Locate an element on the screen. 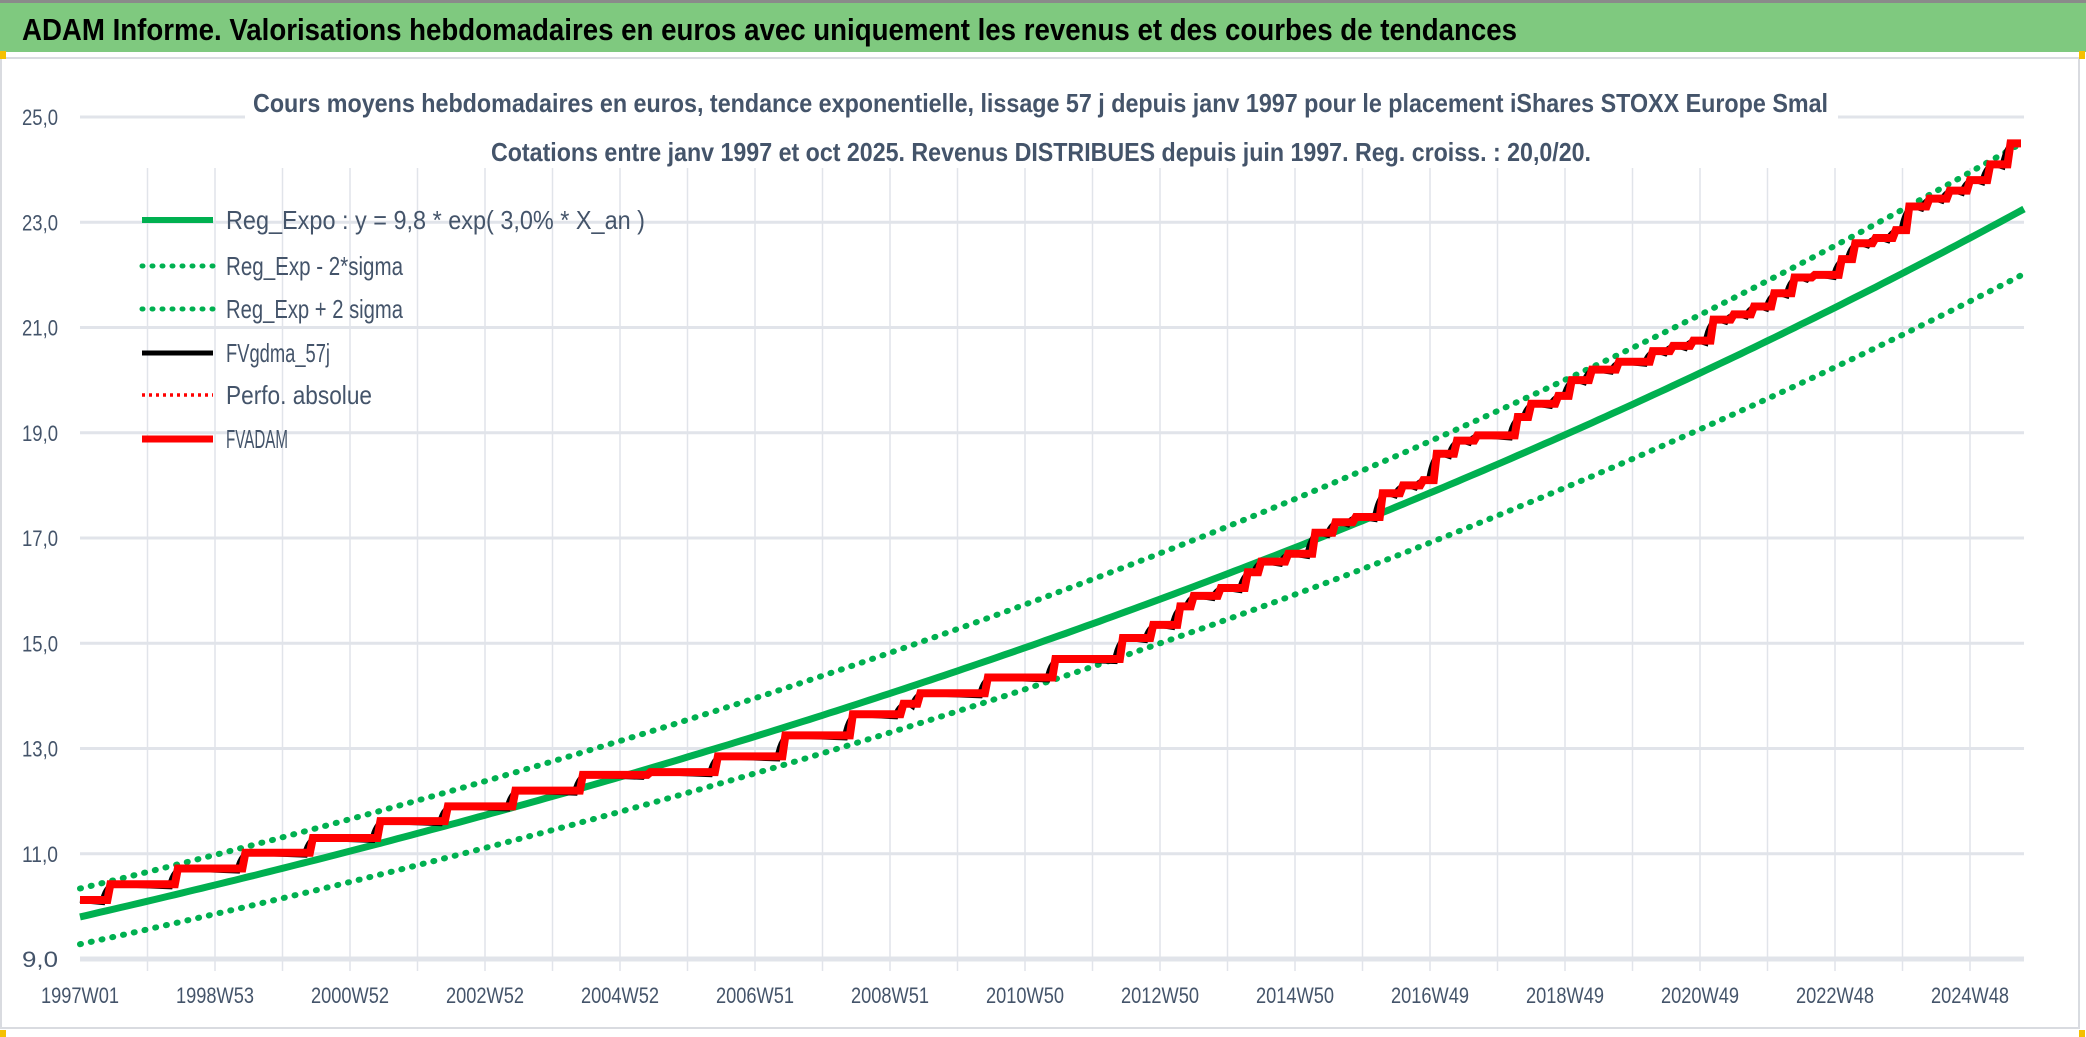  x-tick-label: 1997W01 is located at coordinates (80, 995).